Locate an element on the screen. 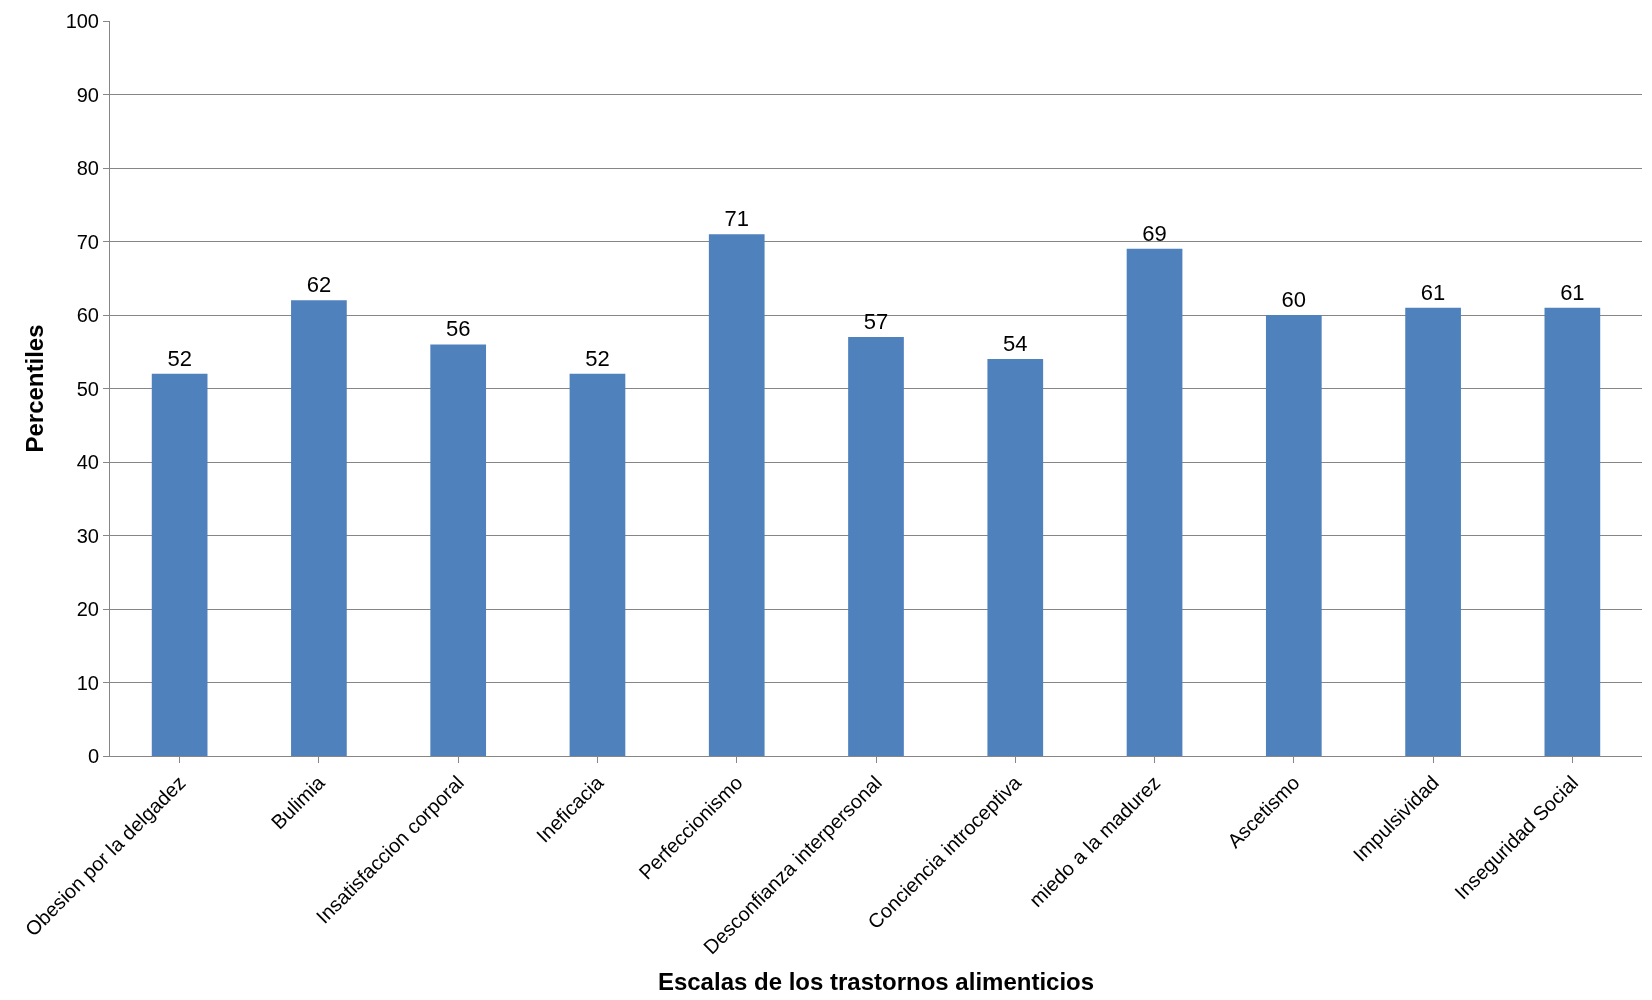 Image resolution: width=1652 pixels, height=1000 pixels. data-label: 60 is located at coordinates (1294, 299).